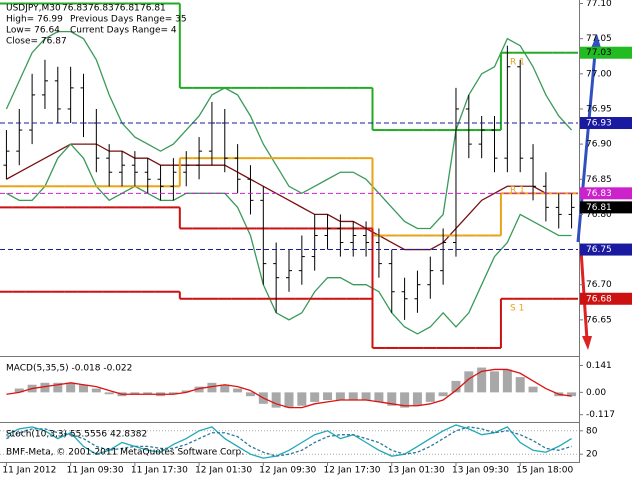 This screenshot has height=480, width=640. What do you see at coordinates (599, 180) in the screenshot?
I see `y-tick-label: 76.85` at bounding box center [599, 180].